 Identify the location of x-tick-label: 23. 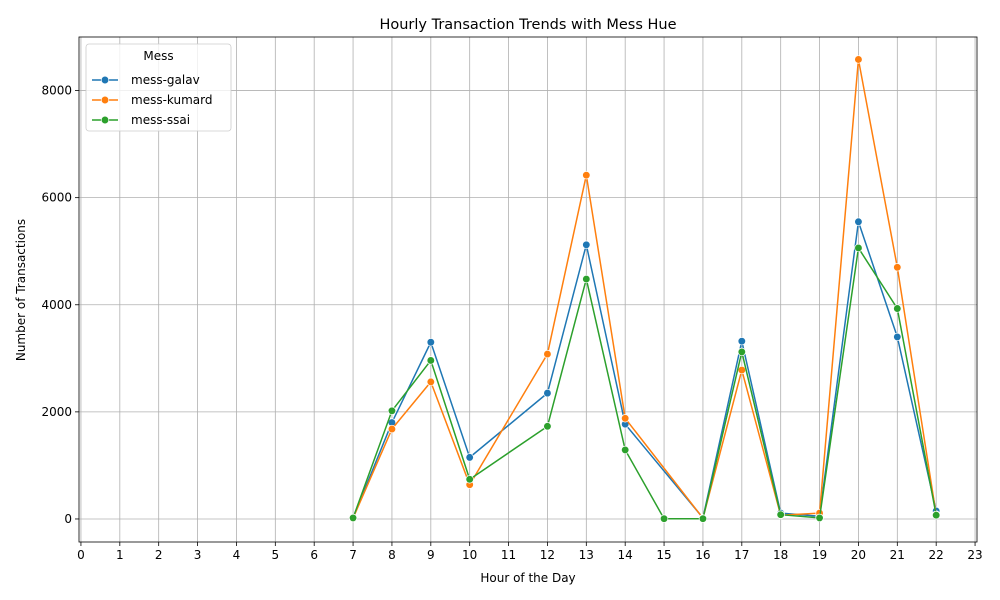
(974, 555).